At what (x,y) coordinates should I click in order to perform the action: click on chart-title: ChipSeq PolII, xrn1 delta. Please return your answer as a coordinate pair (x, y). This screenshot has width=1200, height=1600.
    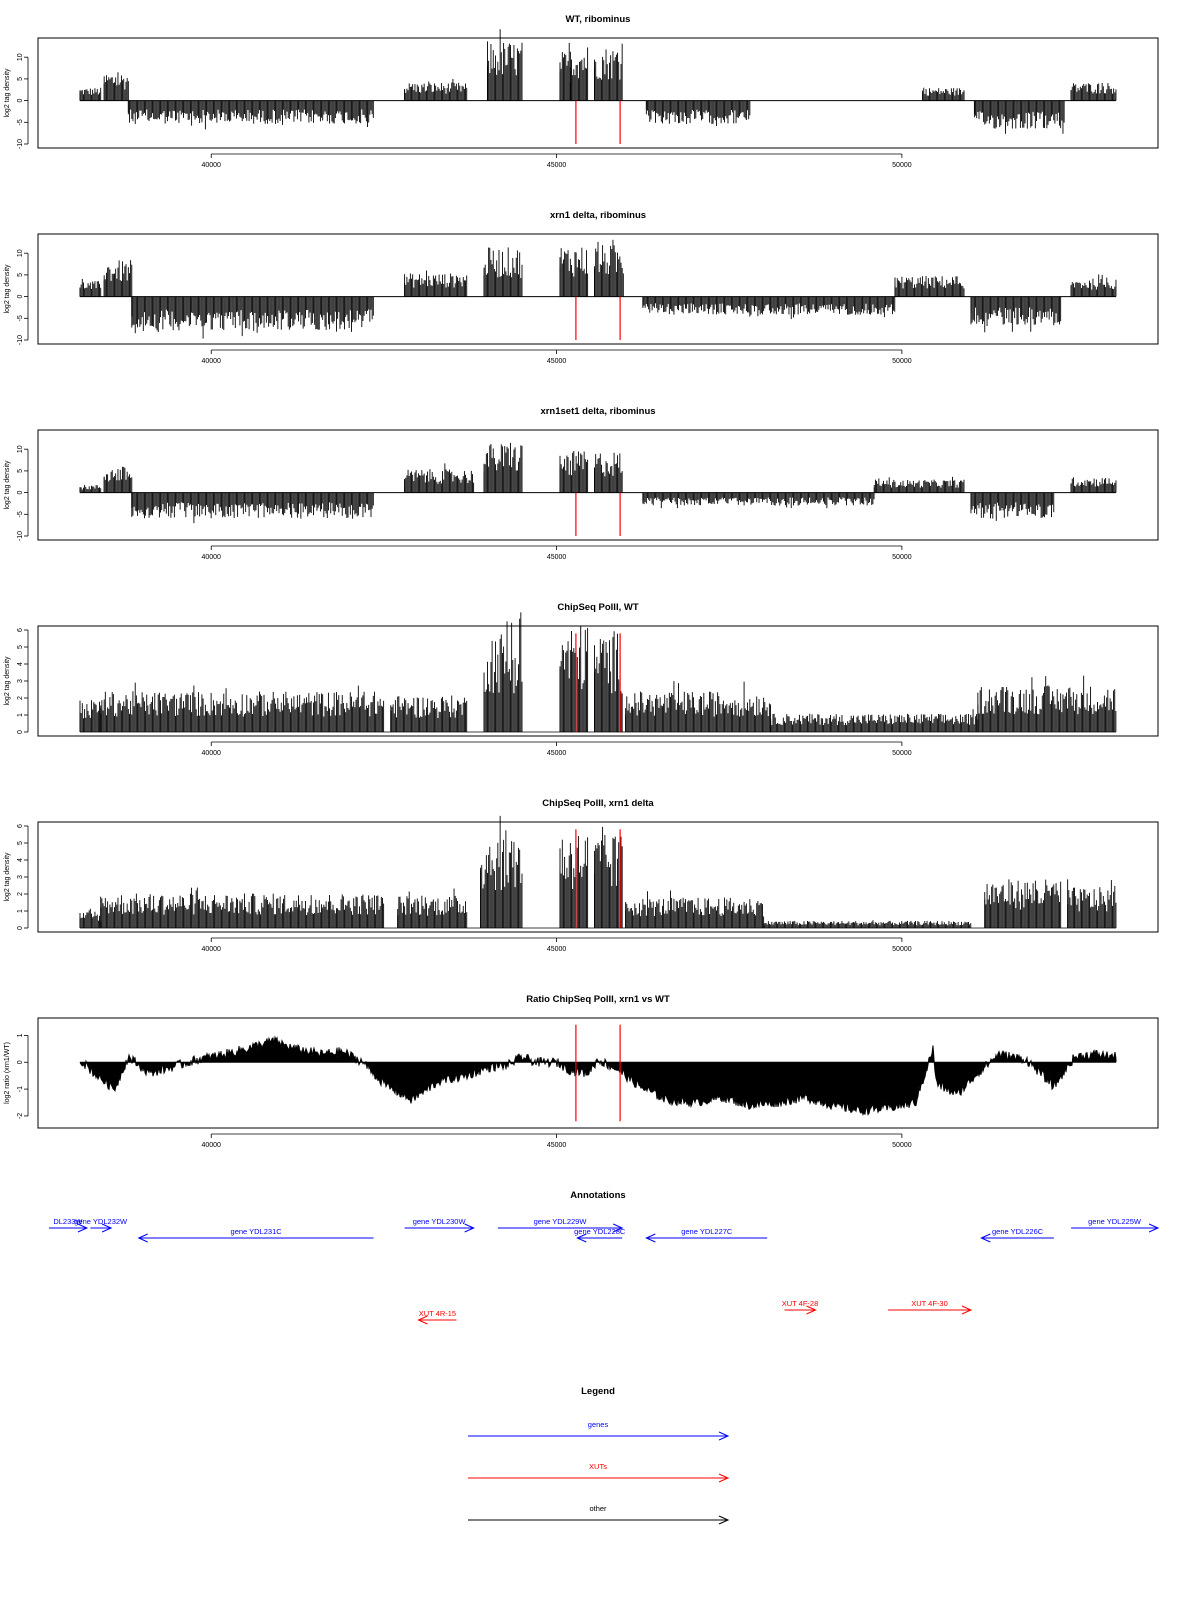
    Looking at the image, I should click on (598, 803).